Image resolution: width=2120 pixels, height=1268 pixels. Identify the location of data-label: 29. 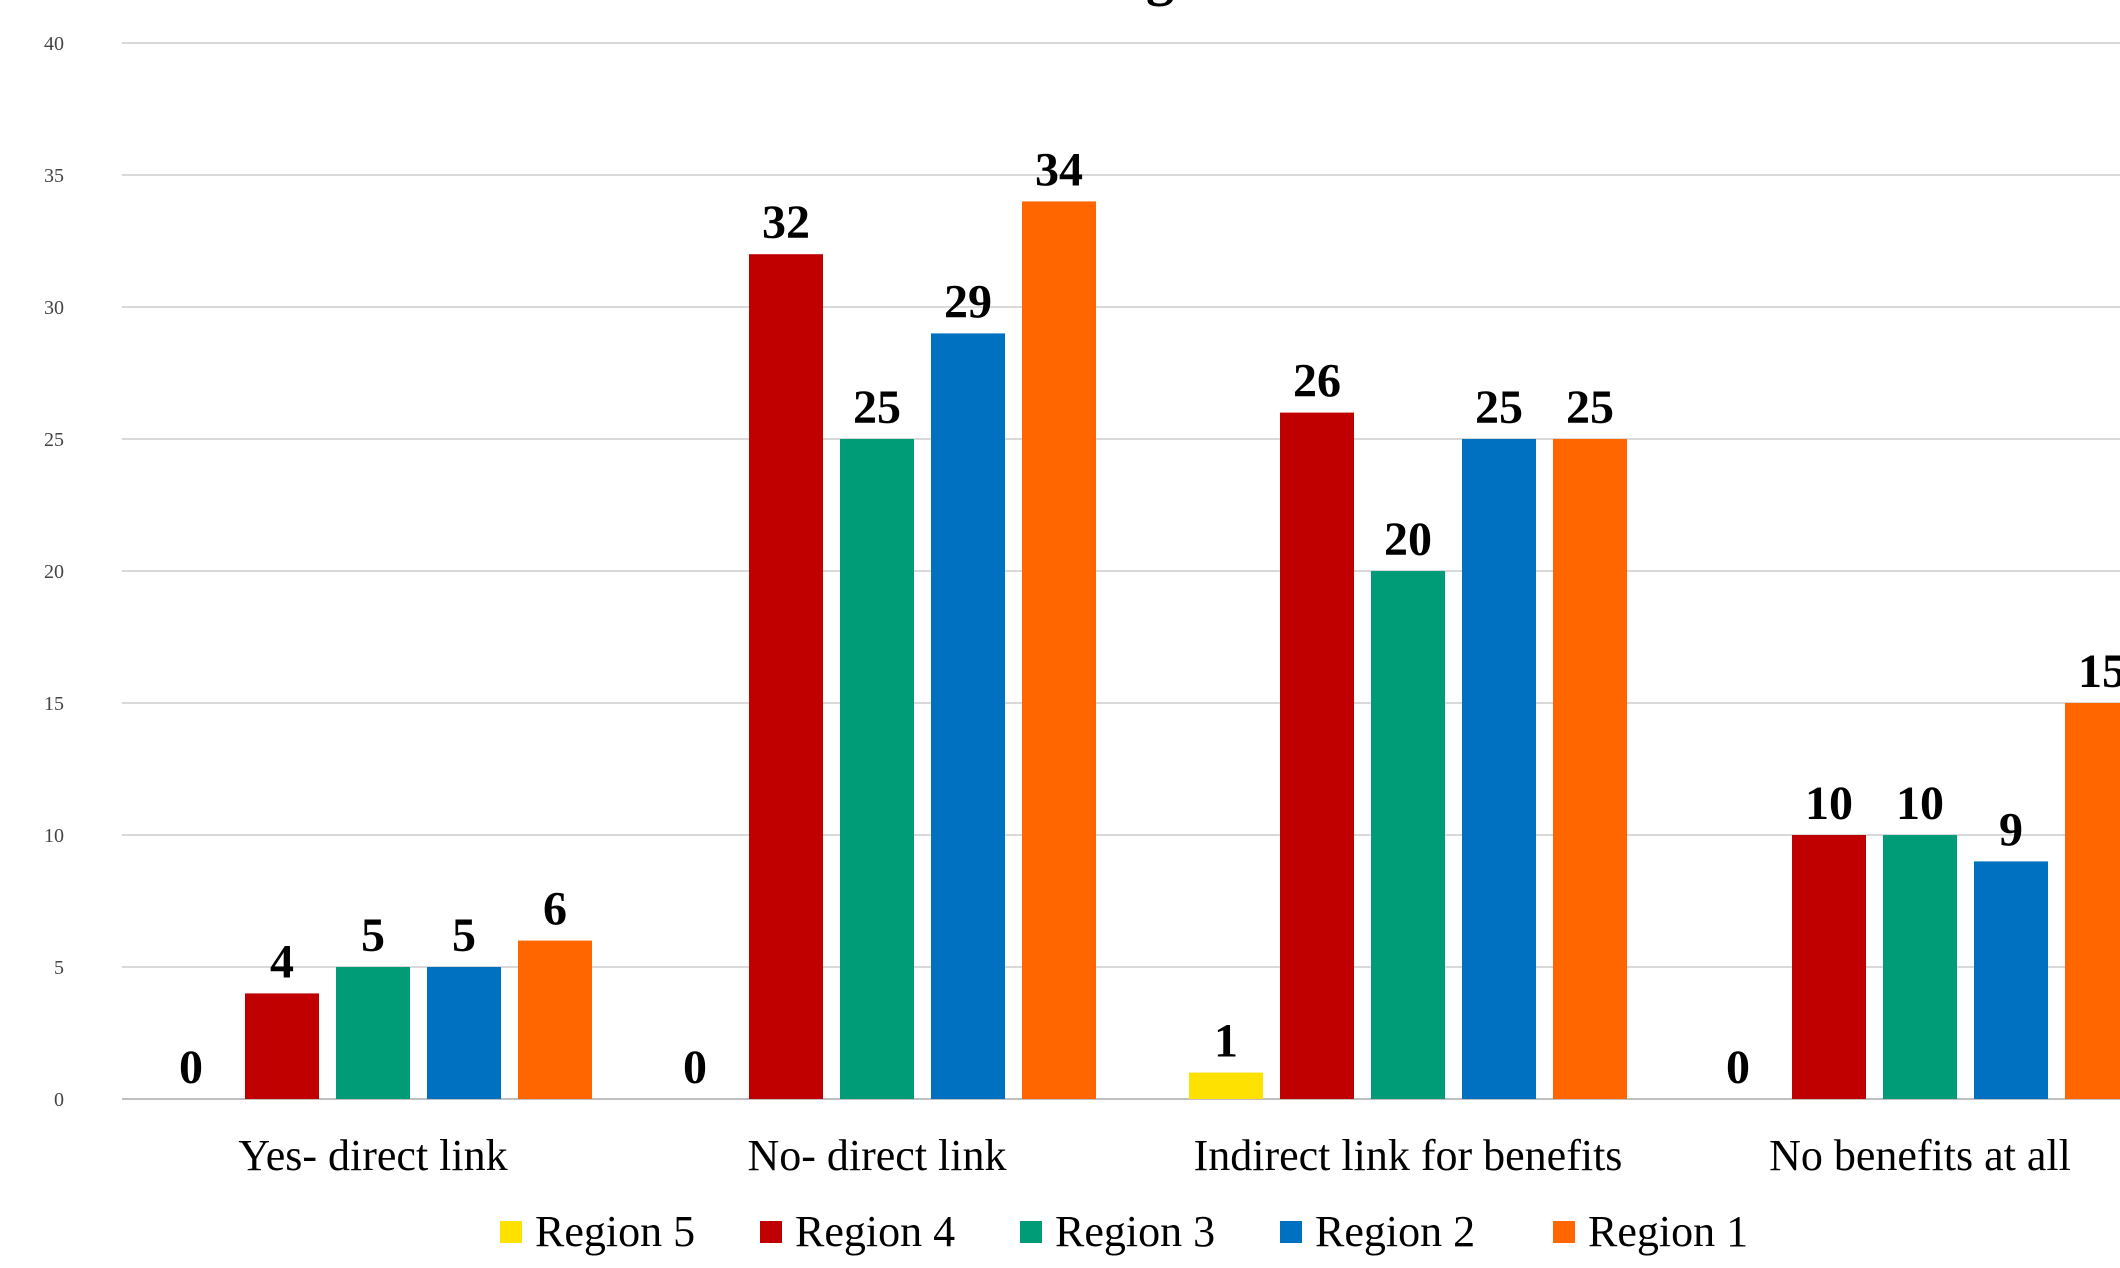
(968, 301).